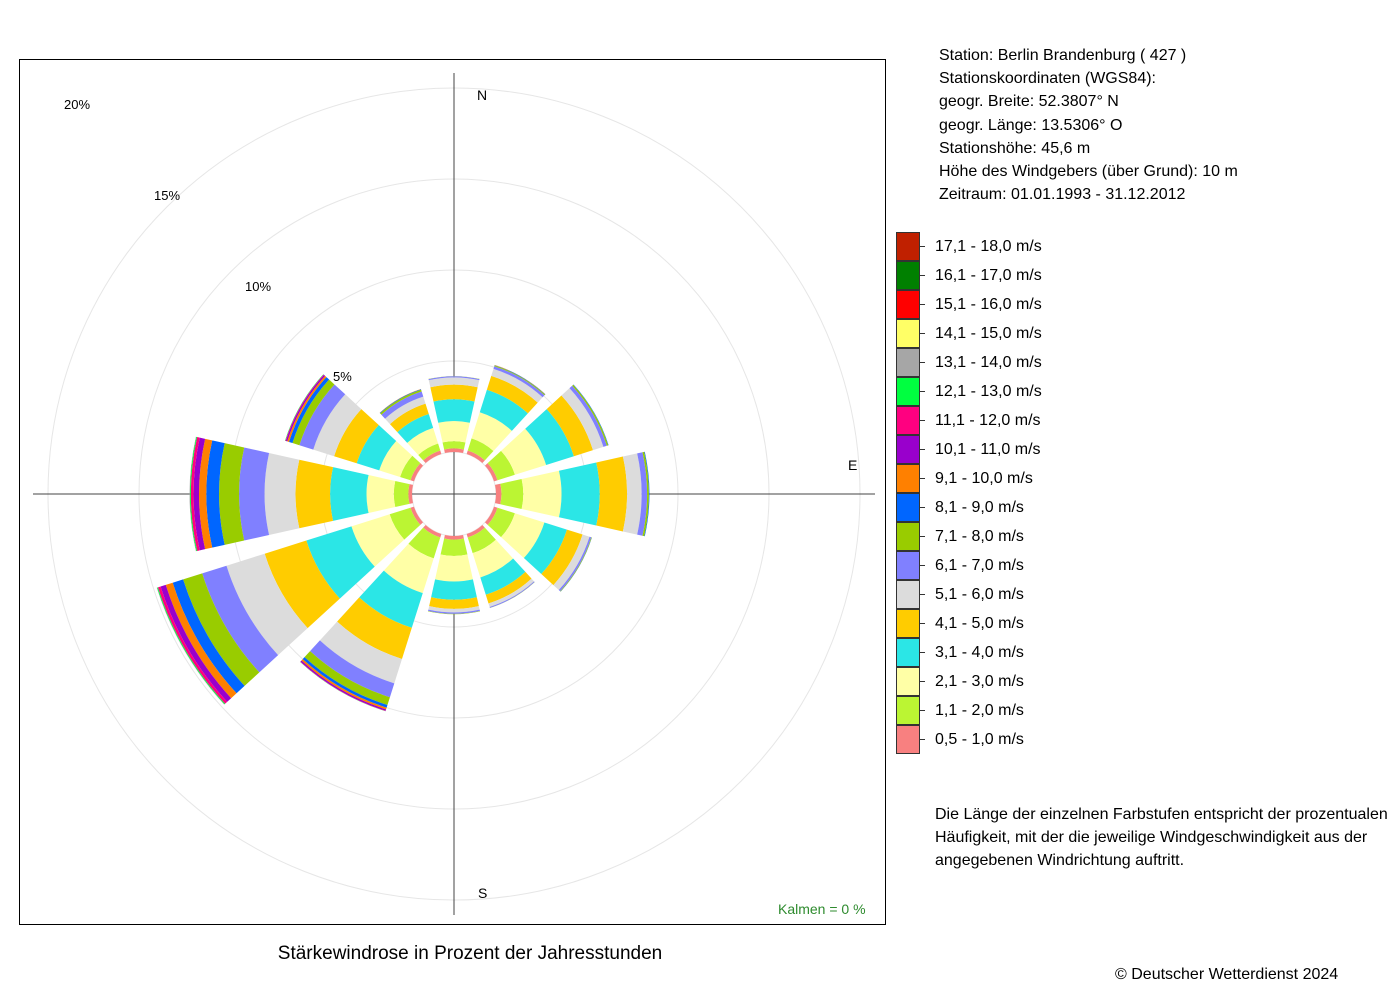  What do you see at coordinates (519, 382) in the screenshot?
I see `wedge-dir30-class7` at bounding box center [519, 382].